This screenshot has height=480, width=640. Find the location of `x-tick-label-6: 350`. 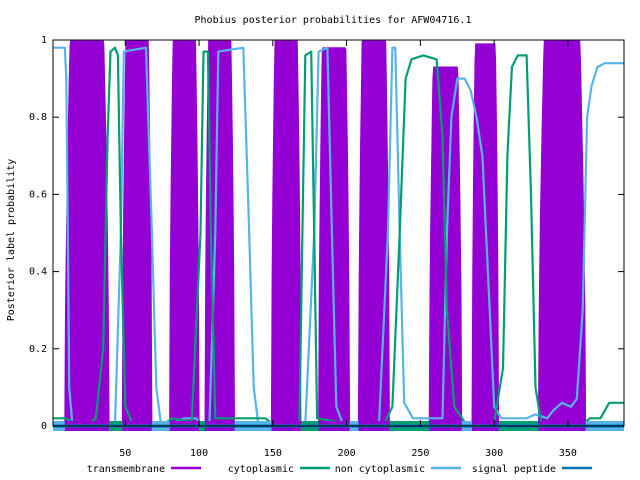

x-tick-label-6: 350 is located at coordinates (568, 453).